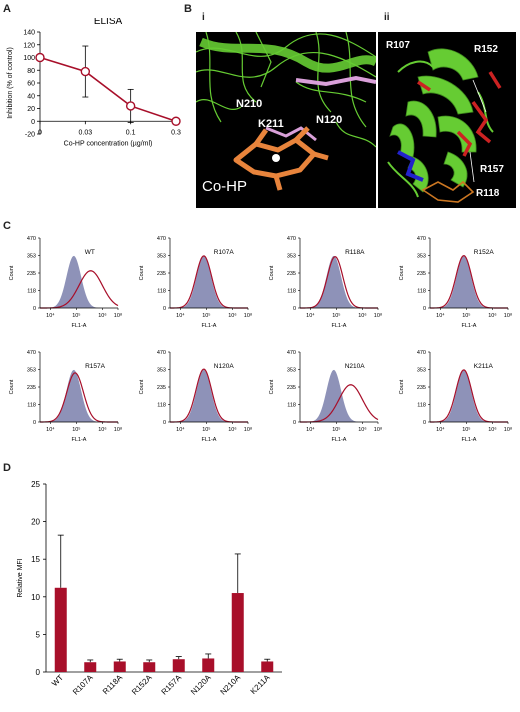 This screenshot has width=520, height=712. I want to click on structure-panel-ii: ii, so click(447, 110).